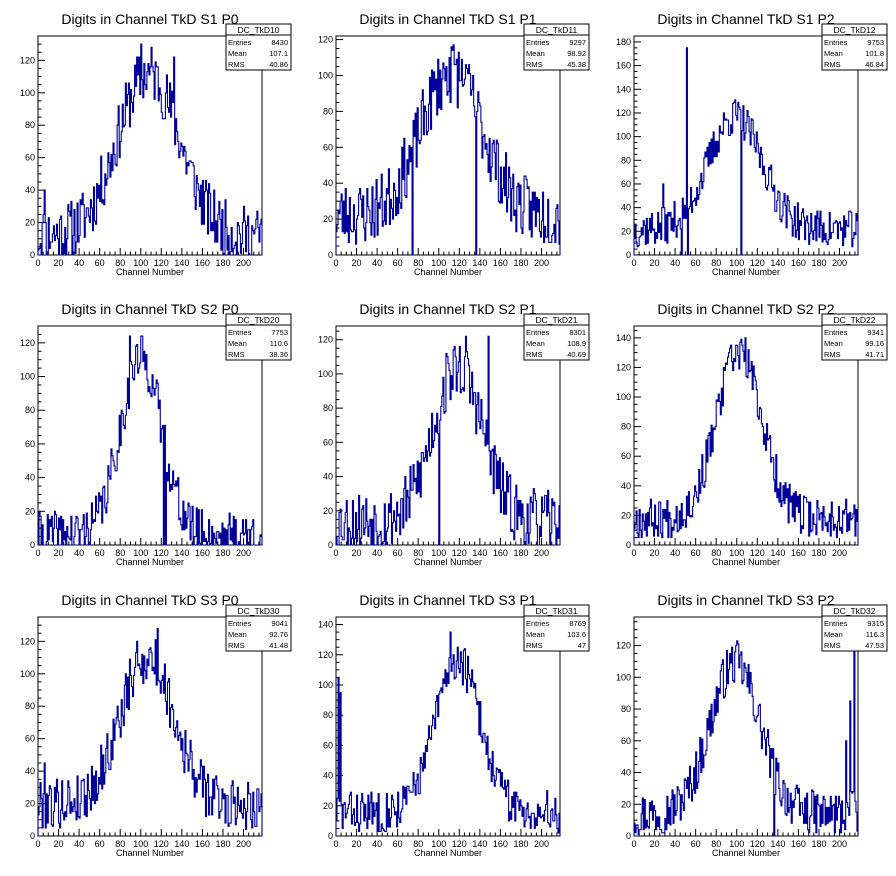  I want to click on histogram-title: Digits in Channel TkD S2 P0, so click(149, 309).